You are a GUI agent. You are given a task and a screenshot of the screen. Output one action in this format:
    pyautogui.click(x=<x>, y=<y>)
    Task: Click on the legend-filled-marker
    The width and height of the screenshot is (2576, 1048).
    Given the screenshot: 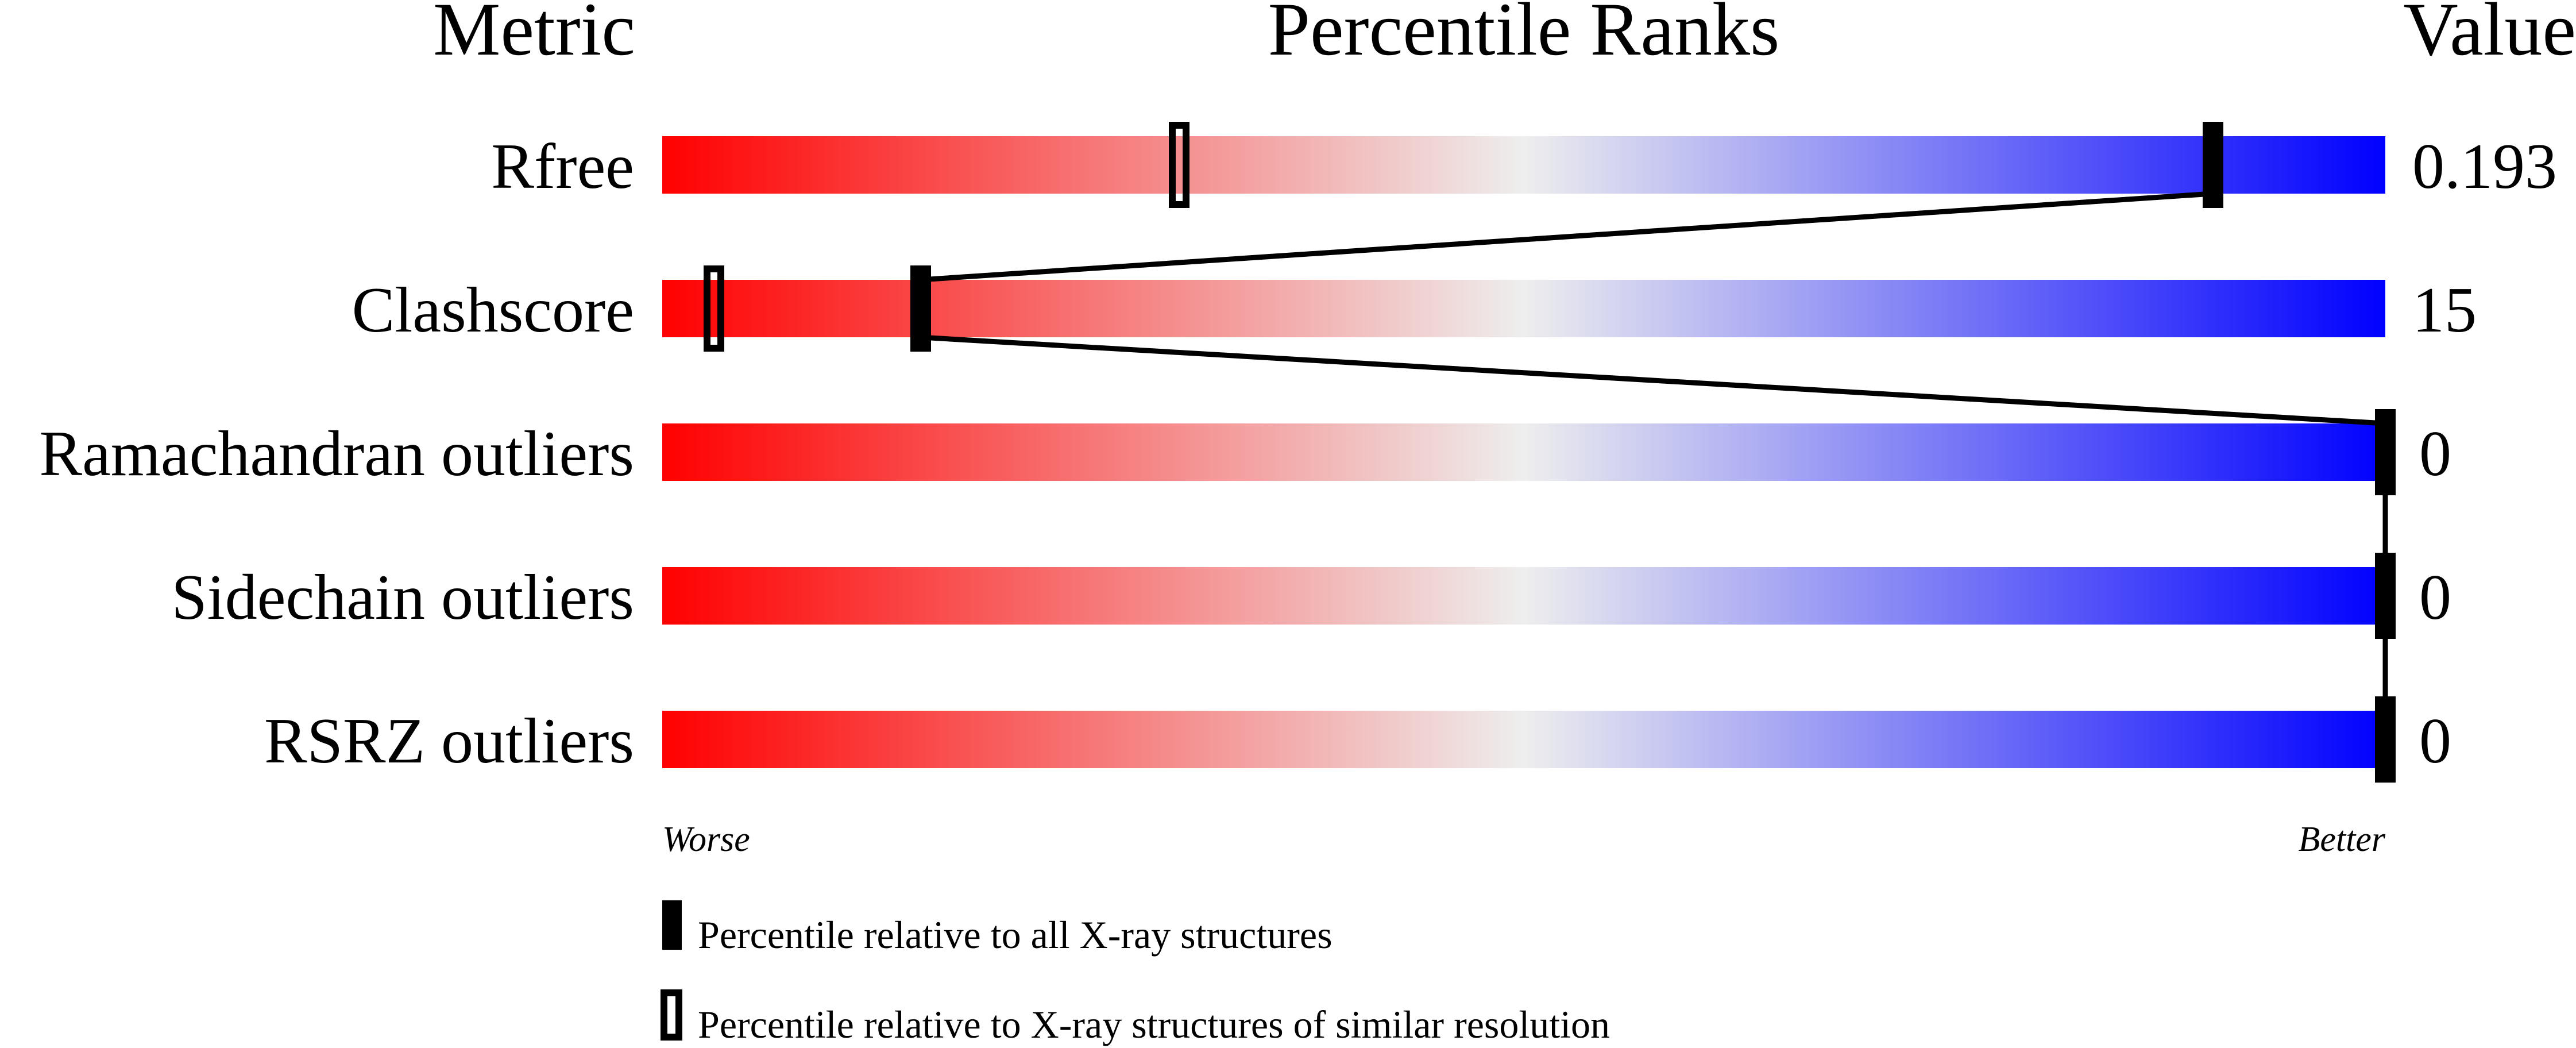 What is the action you would take?
    pyautogui.click(x=672, y=925)
    